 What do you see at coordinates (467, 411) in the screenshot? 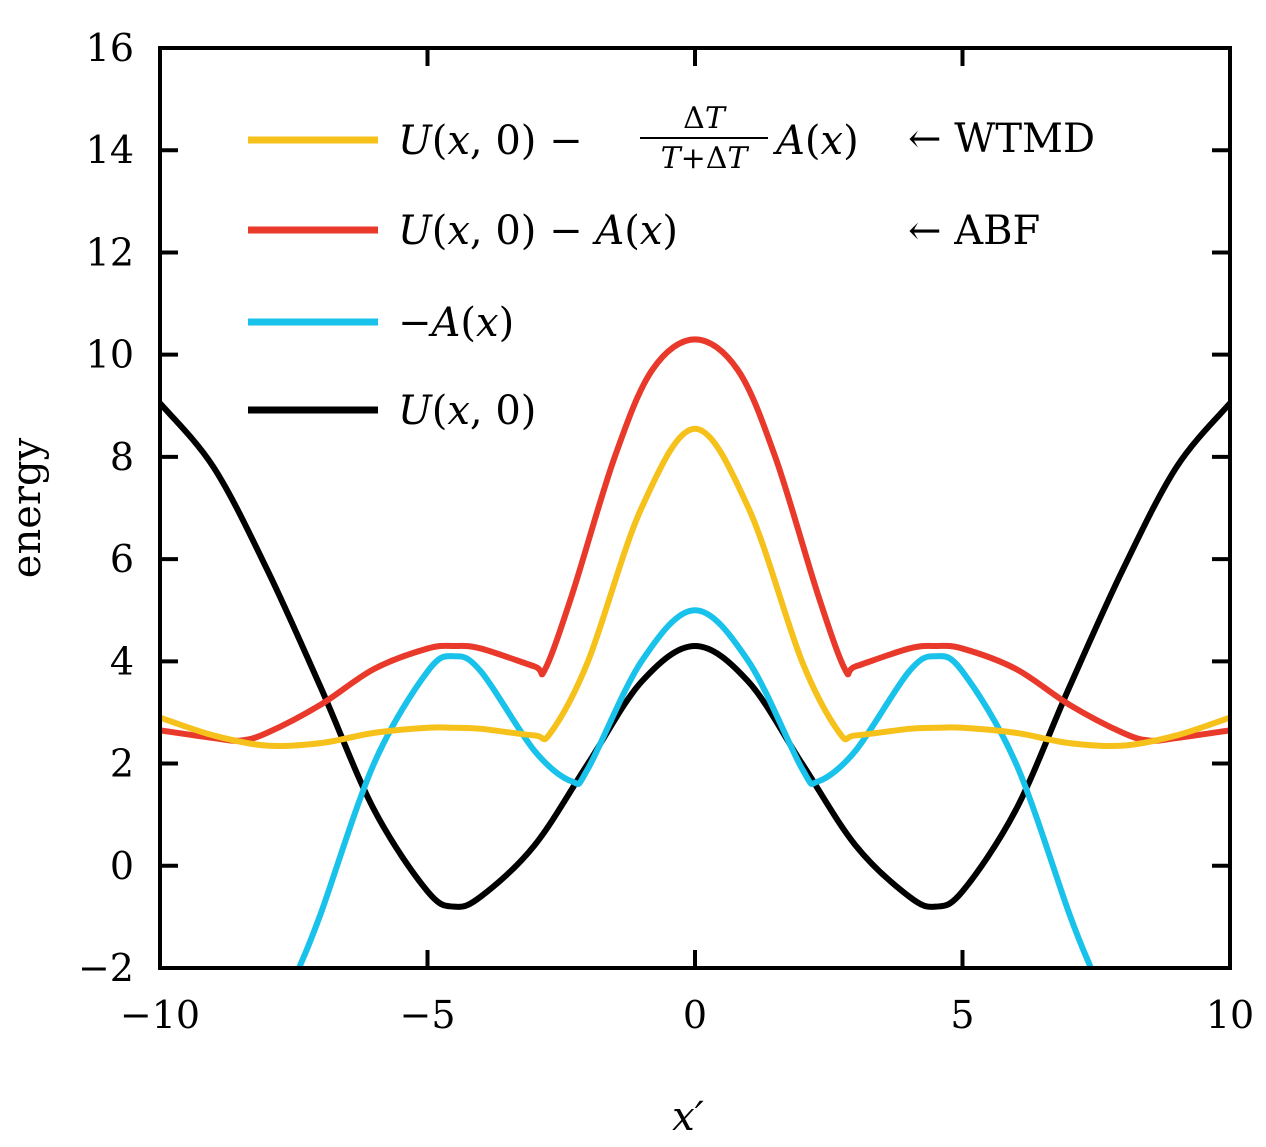
I see `legend-label-U: U(x, 0)` at bounding box center [467, 411].